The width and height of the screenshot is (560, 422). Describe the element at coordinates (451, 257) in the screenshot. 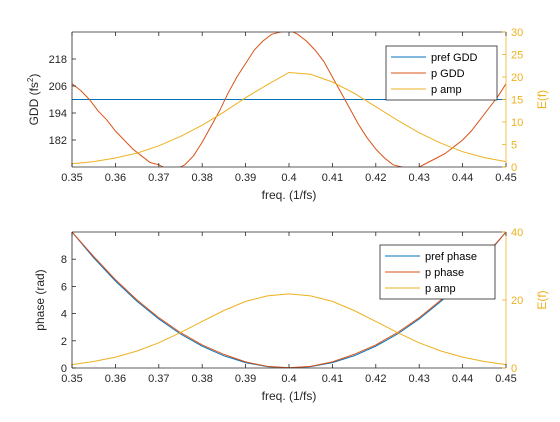

I see `legend-label: pref phase` at that location.